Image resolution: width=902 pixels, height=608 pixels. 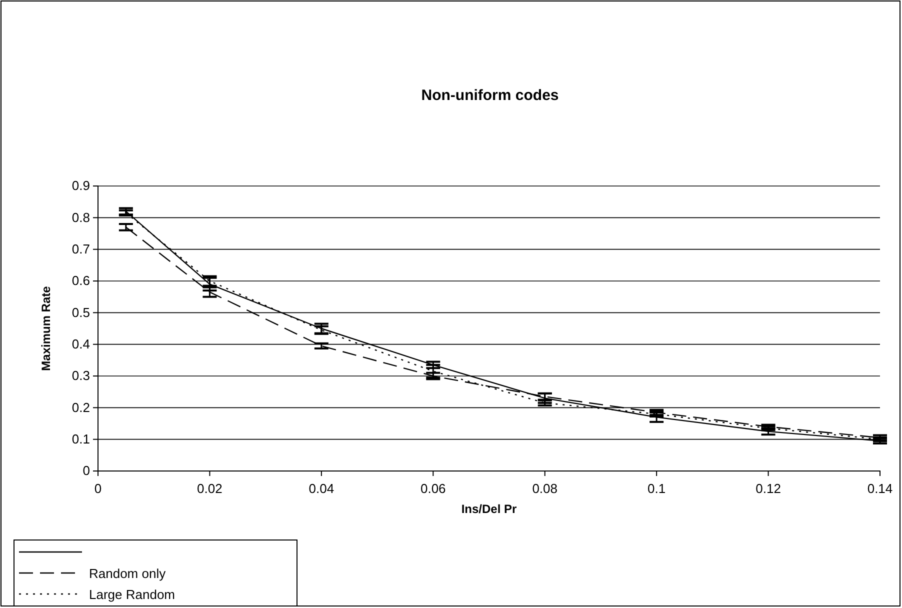 I want to click on y-tick-label: 0.1, so click(x=81, y=438).